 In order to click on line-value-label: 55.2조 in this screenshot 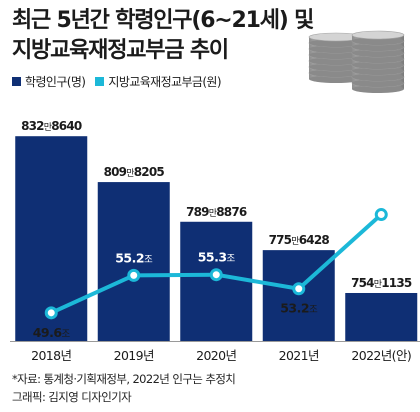, I will do `click(134, 257)`.